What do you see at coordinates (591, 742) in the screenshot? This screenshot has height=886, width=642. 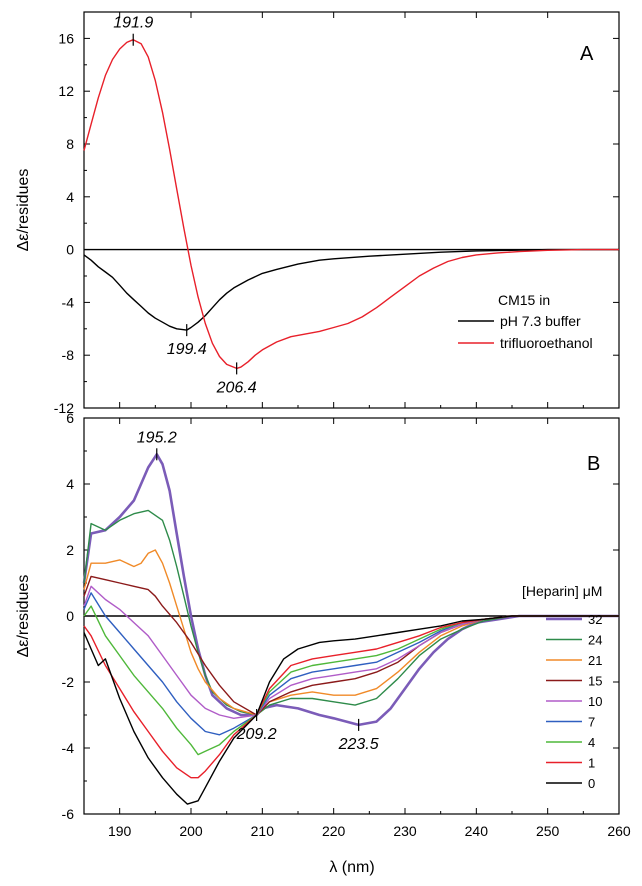 I see `panel-b-legend-entry: 4` at bounding box center [591, 742].